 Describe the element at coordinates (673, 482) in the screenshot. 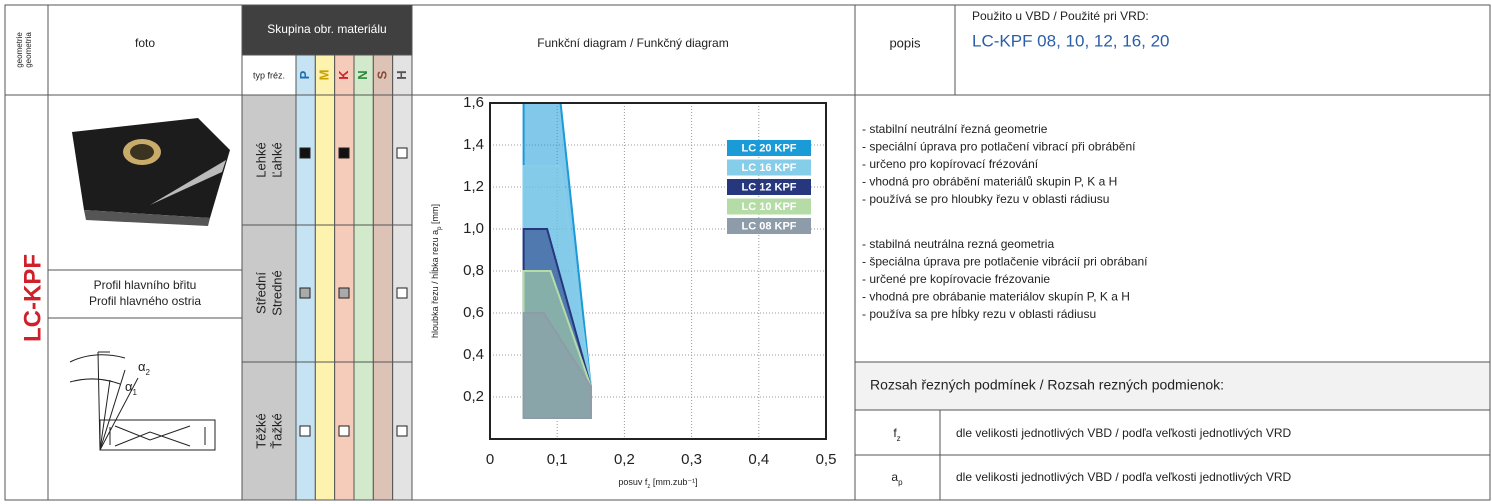

I see `label-part: [mm.zub⁻¹]` at that location.